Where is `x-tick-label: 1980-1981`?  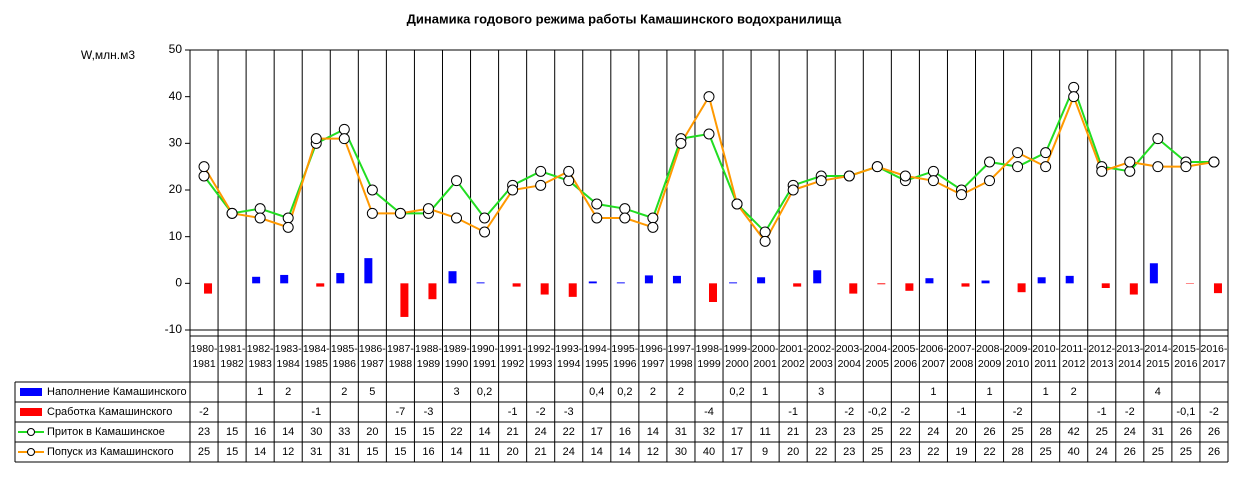 x-tick-label: 1980-1981 is located at coordinates (204, 356).